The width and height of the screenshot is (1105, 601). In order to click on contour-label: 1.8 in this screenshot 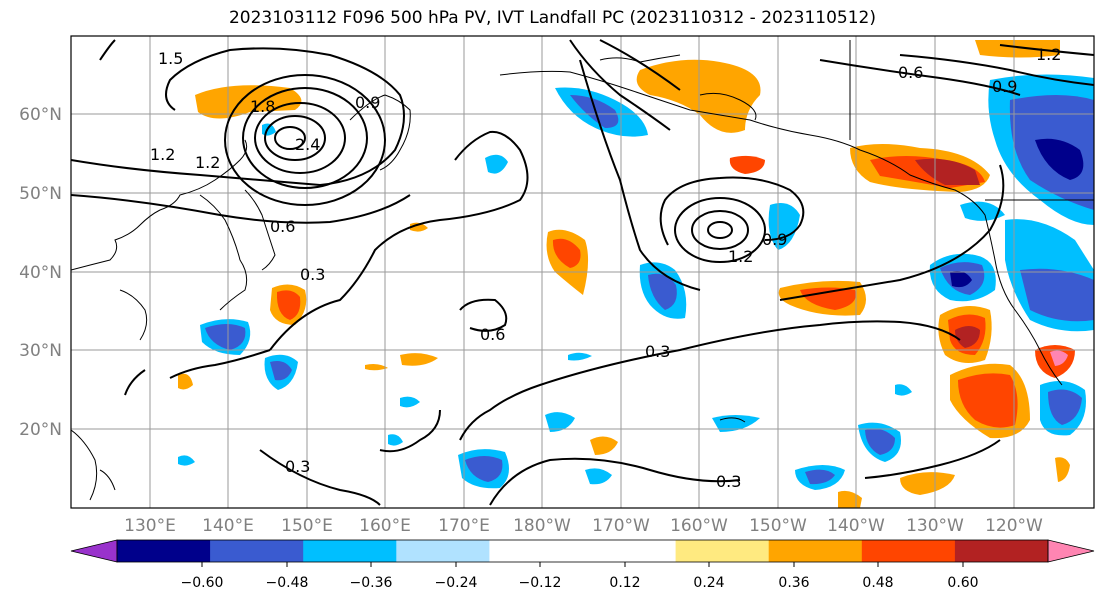, I will do `click(262, 106)`.